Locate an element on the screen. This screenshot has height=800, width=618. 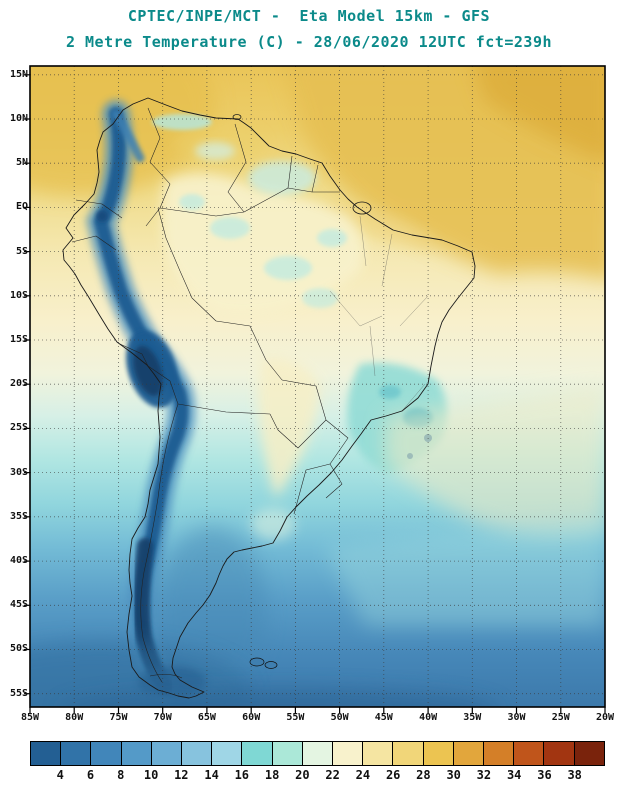
colorbar-tick-14: 14 is located at coordinates (211, 775).